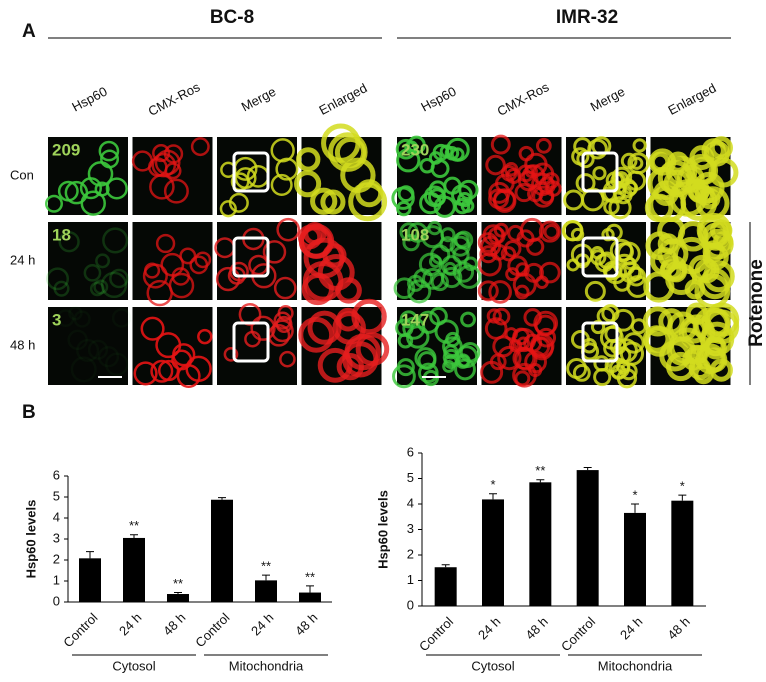 The image size is (766, 682). What do you see at coordinates (410, 477) in the screenshot?
I see `y-tick-label: 5` at bounding box center [410, 477].